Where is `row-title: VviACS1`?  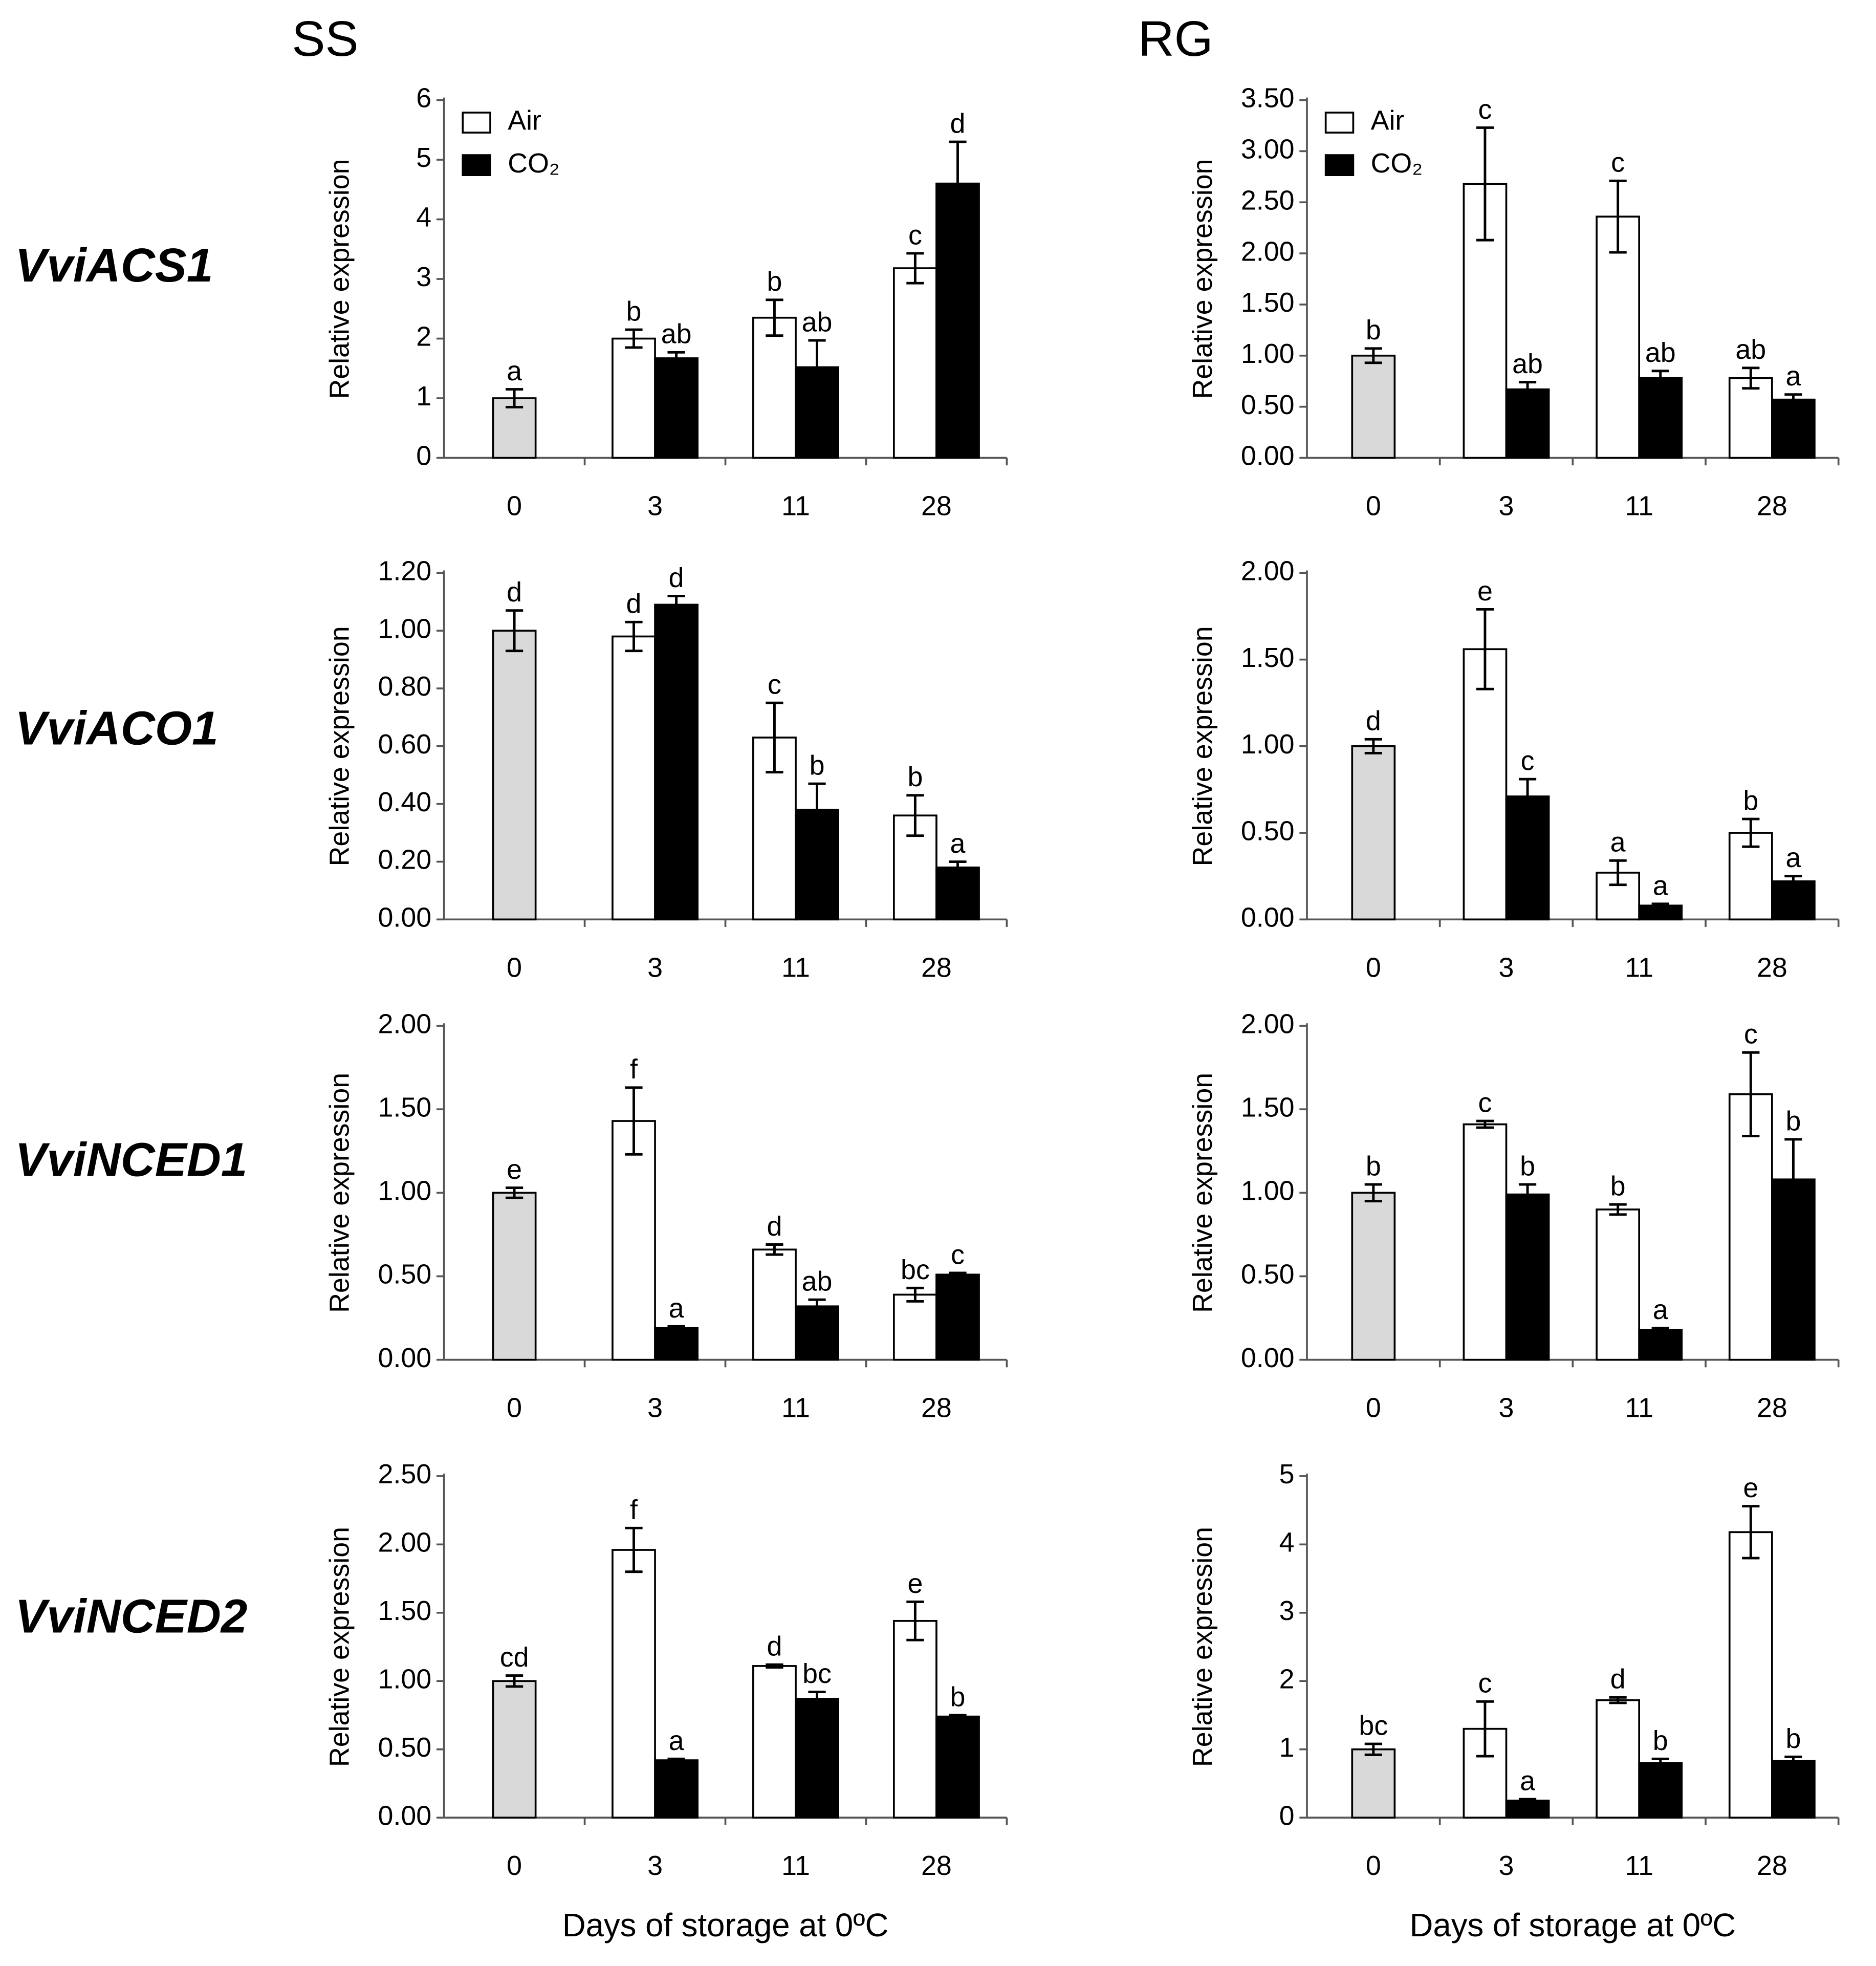
row-title: VviACS1 is located at coordinates (114, 265).